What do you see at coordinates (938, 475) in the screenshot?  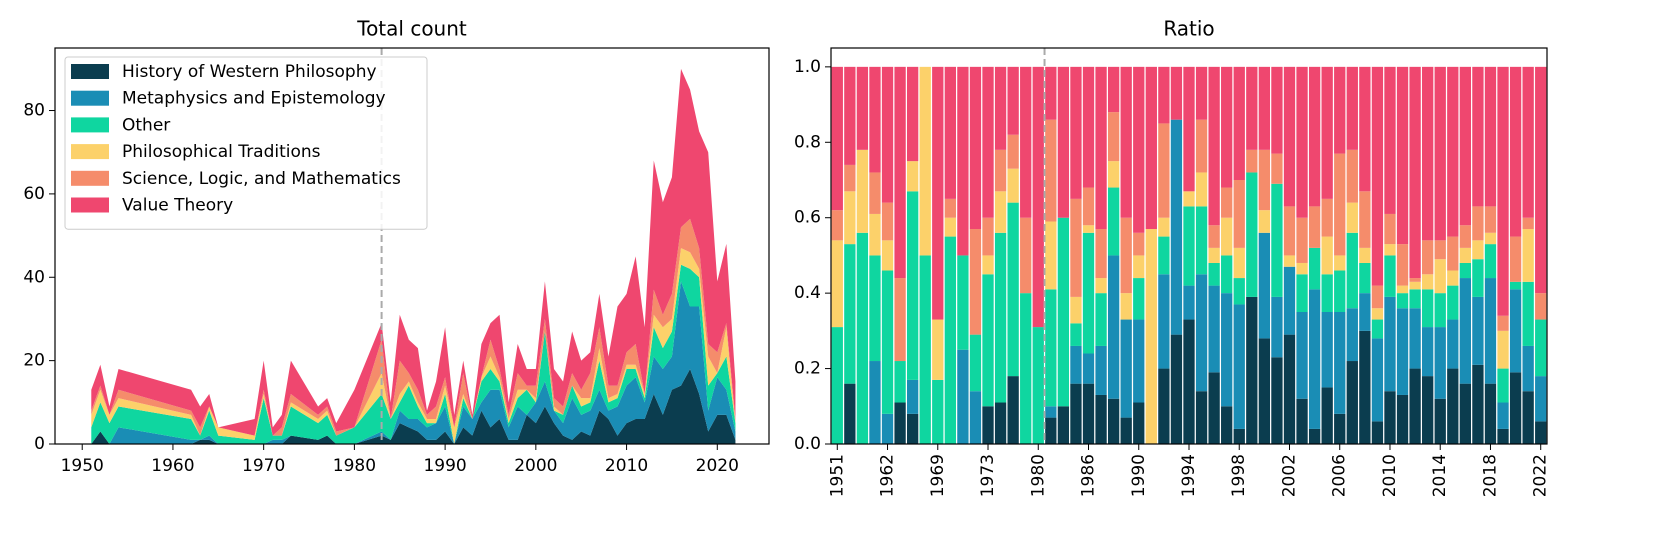 I see `x-tick-label: 1969` at bounding box center [938, 475].